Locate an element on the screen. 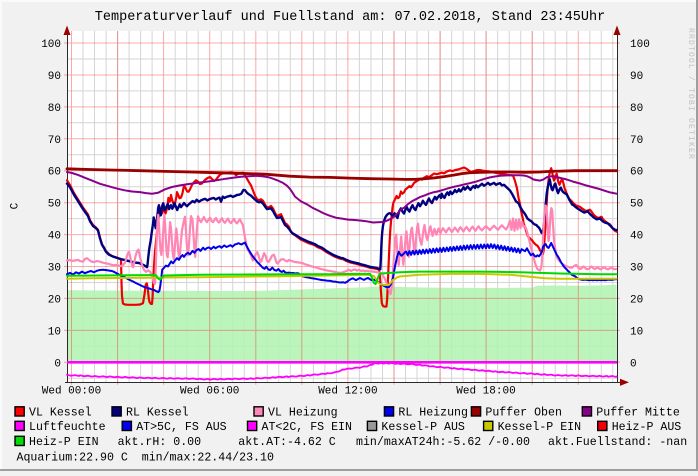 The image size is (698, 476). svg-text: Wed 00:00 is located at coordinates (71, 392).